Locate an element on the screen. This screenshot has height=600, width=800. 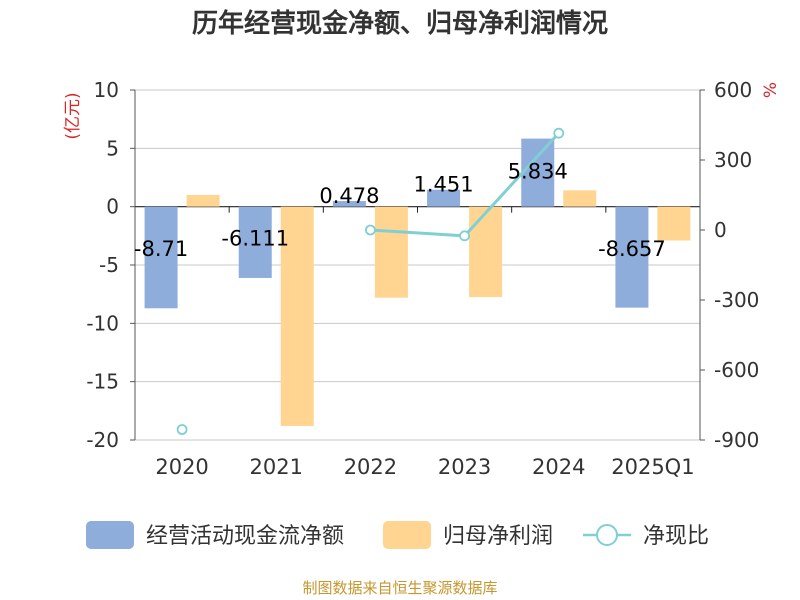
right-tick-label: -900 is located at coordinates (736, 440).